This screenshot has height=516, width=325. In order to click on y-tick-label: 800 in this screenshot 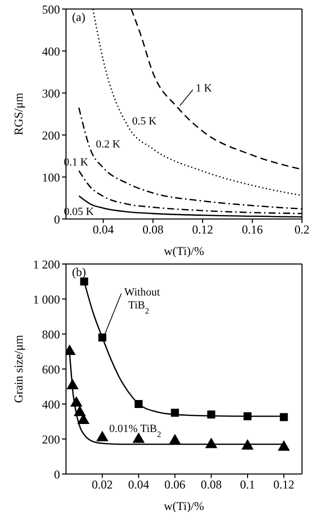, I will do `click(51, 334)`.